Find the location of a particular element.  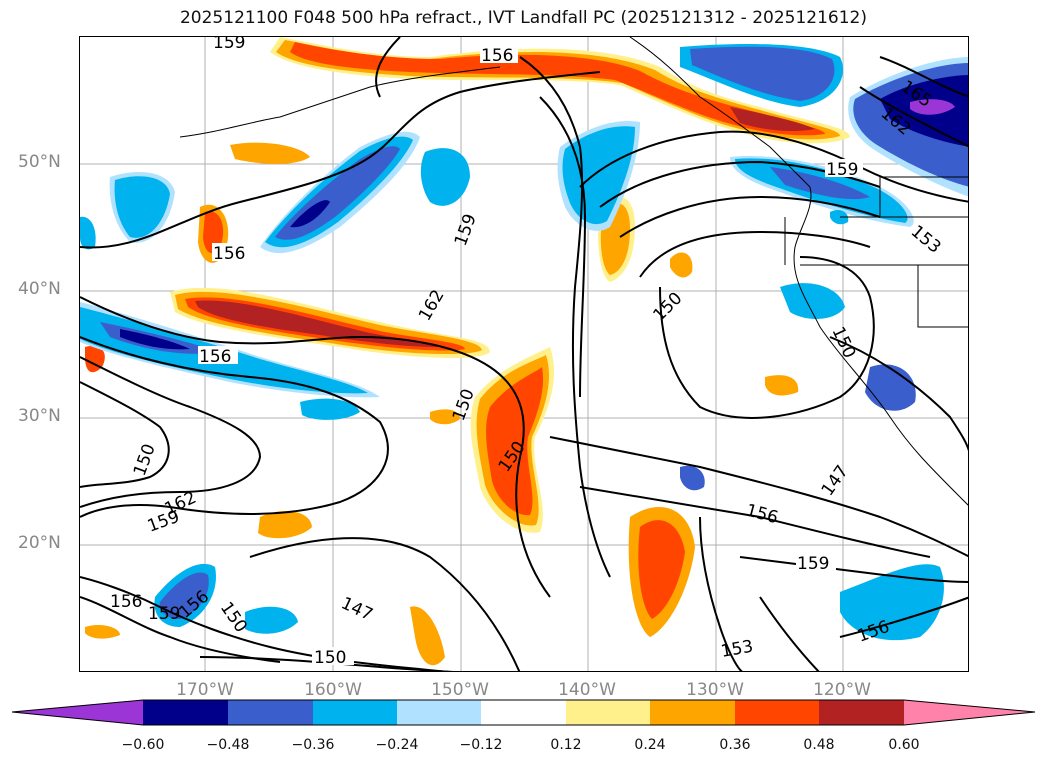

colorbar-tick: 0.36 is located at coordinates (735, 745).